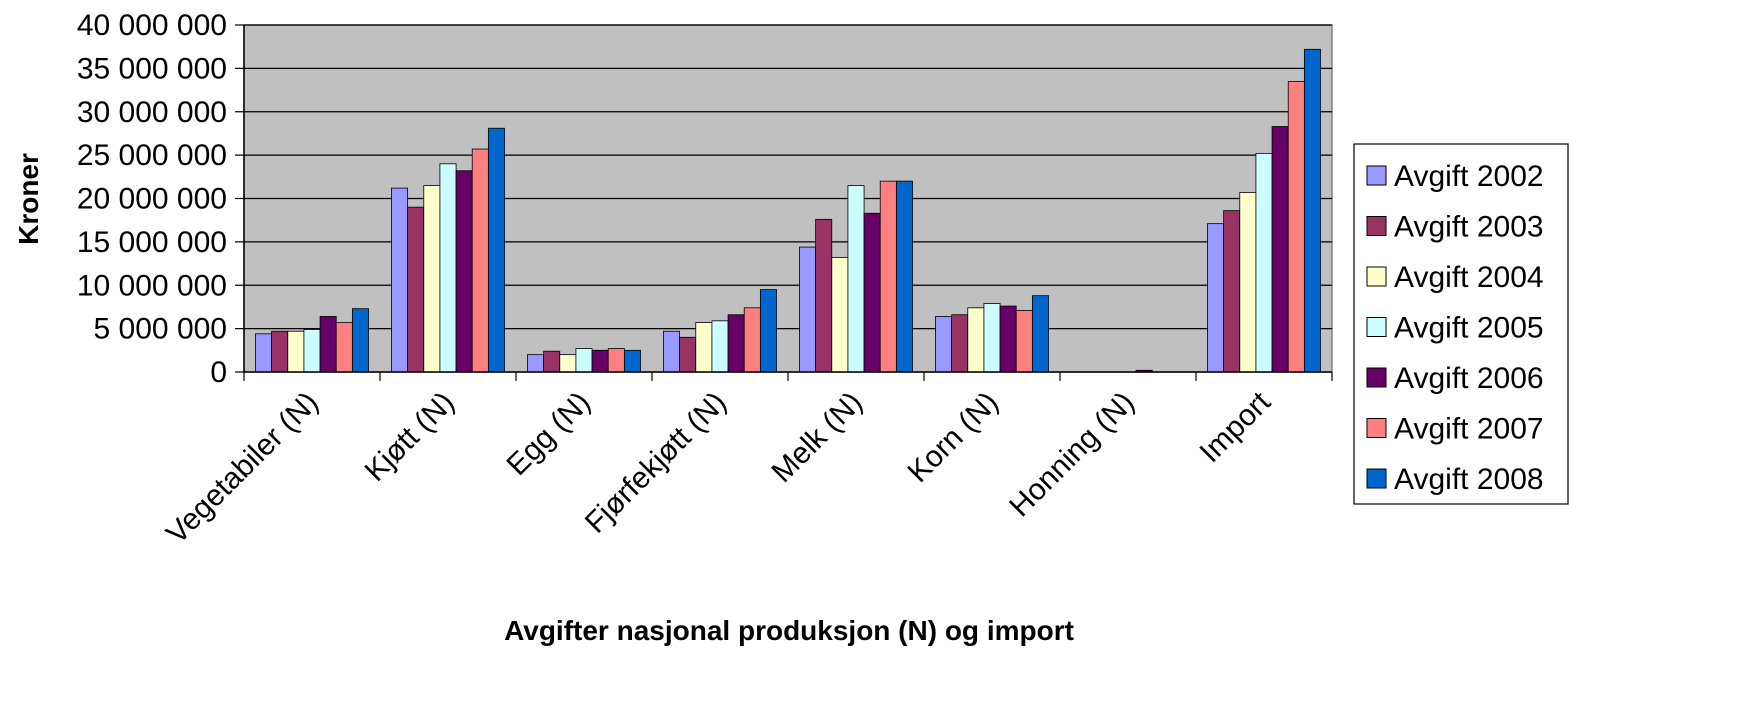 The width and height of the screenshot is (1754, 717). What do you see at coordinates (1469, 378) in the screenshot?
I see `legend-label: Avgift 2006` at bounding box center [1469, 378].